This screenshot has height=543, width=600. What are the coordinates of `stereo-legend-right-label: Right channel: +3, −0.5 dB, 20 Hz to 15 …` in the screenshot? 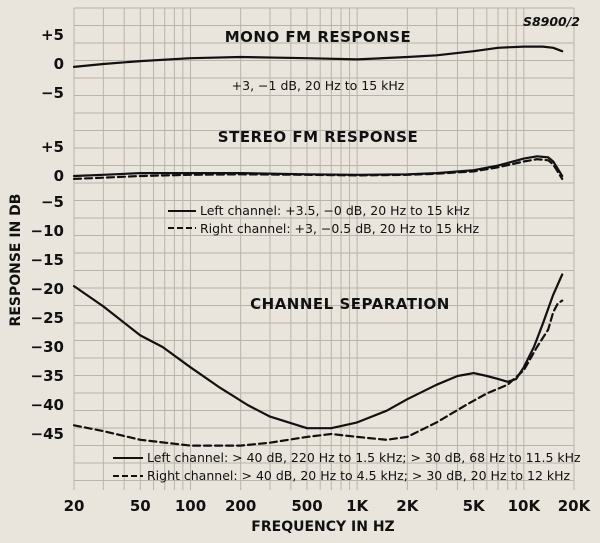 It's located at (340, 228).